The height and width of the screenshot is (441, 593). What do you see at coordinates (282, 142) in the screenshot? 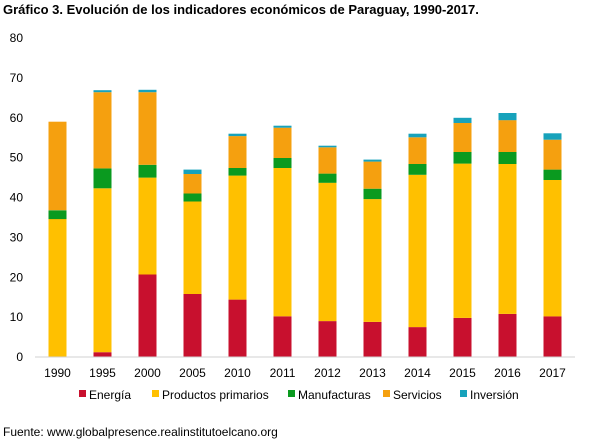
I see `bar-segment-servicios-2011` at bounding box center [282, 142].